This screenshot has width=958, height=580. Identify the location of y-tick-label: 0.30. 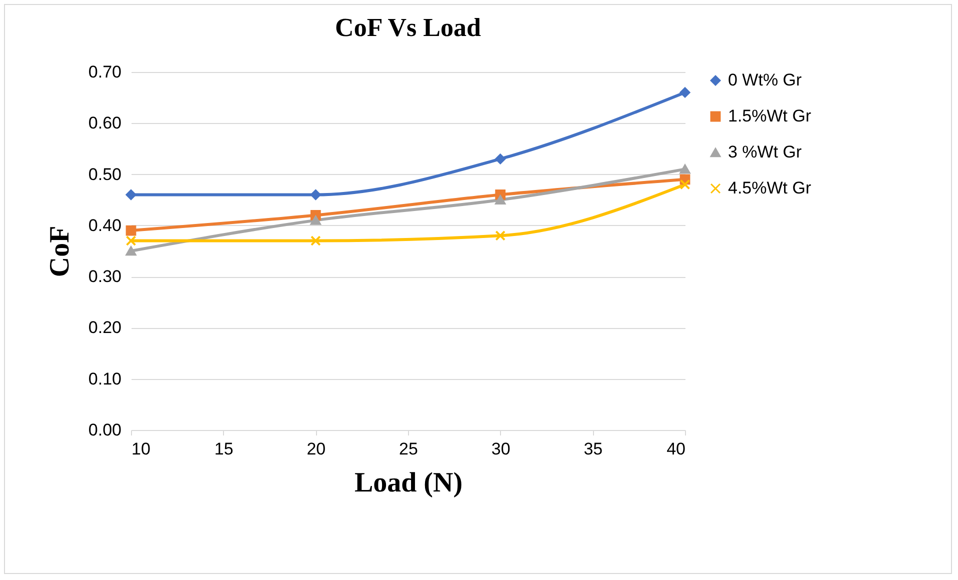
(105, 276).